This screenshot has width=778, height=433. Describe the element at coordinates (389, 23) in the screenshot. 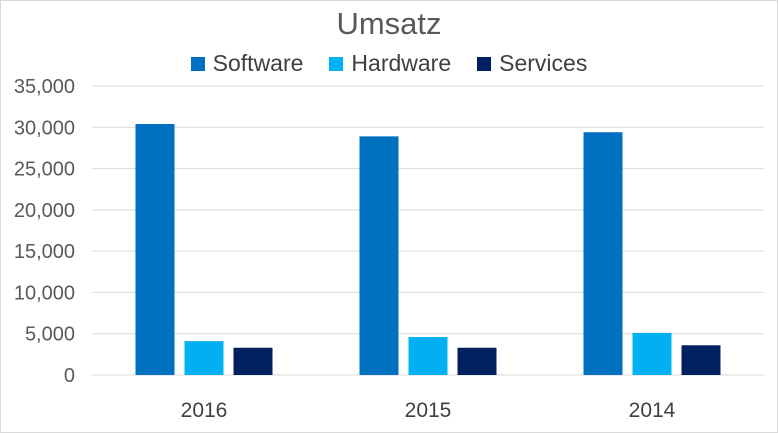

I see `chart-title: Umsatz` at that location.